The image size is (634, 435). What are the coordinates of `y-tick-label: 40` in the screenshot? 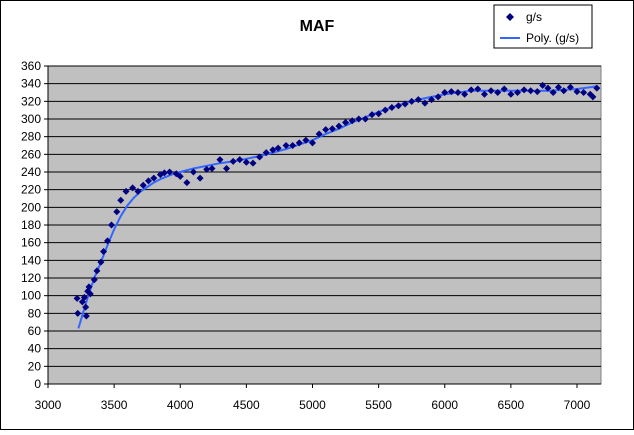 It's located at (35, 349).